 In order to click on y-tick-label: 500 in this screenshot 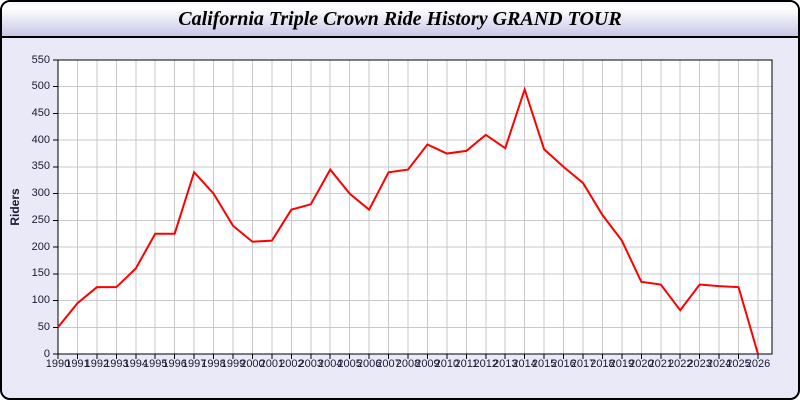, I will do `click(40, 86)`.